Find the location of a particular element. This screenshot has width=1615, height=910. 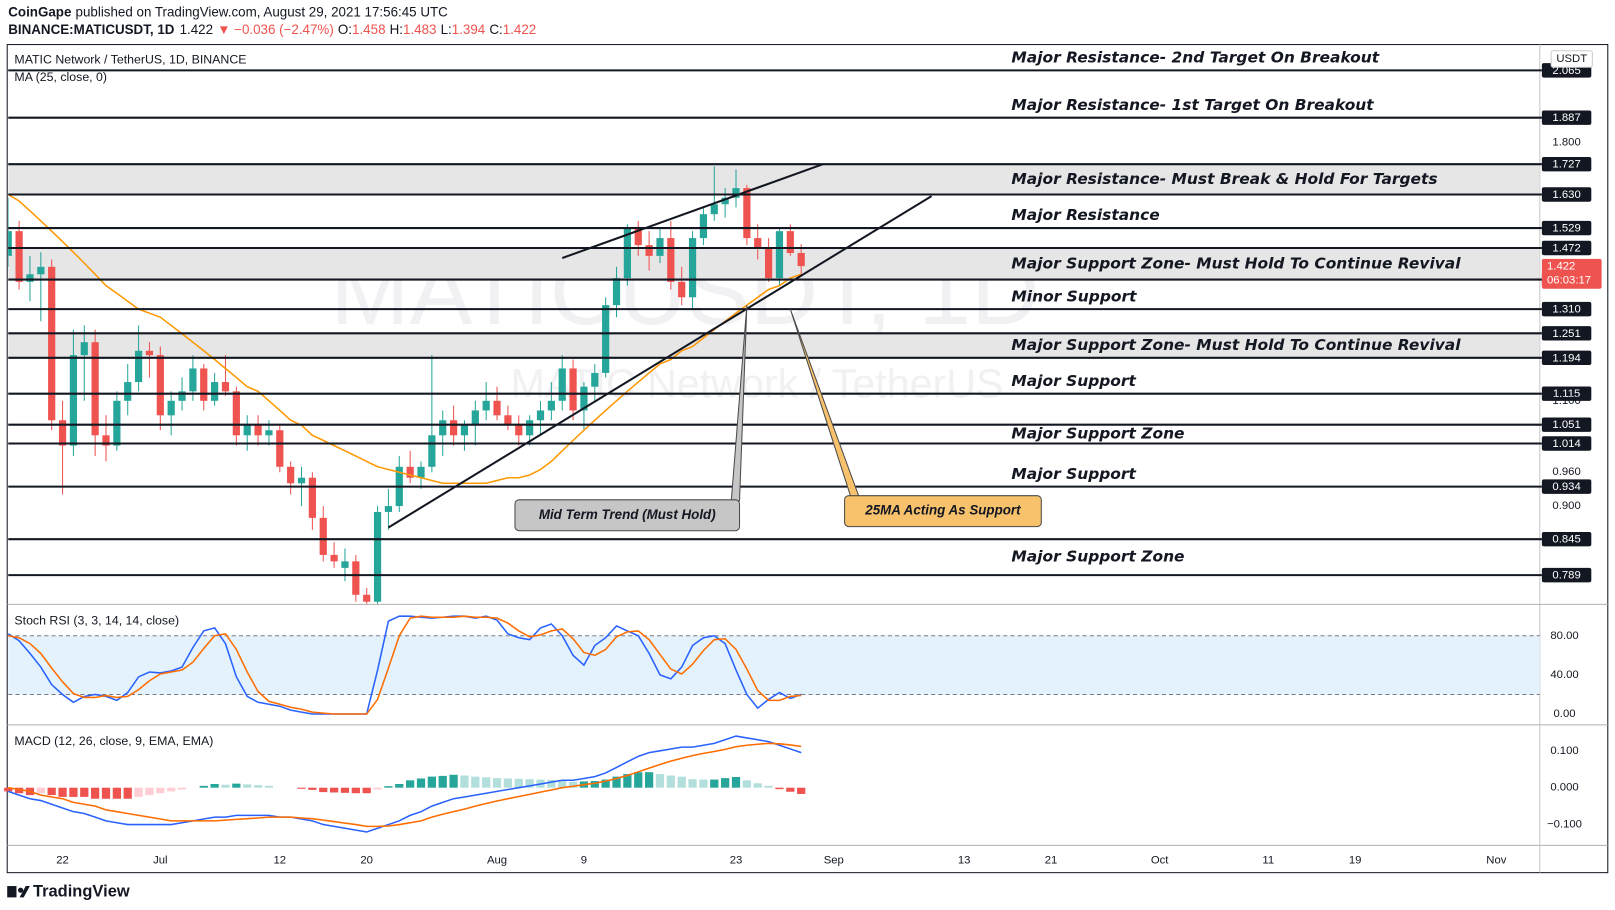

level-note: Major Resistance- 2nd Target On Breakout is located at coordinates (1195, 58).